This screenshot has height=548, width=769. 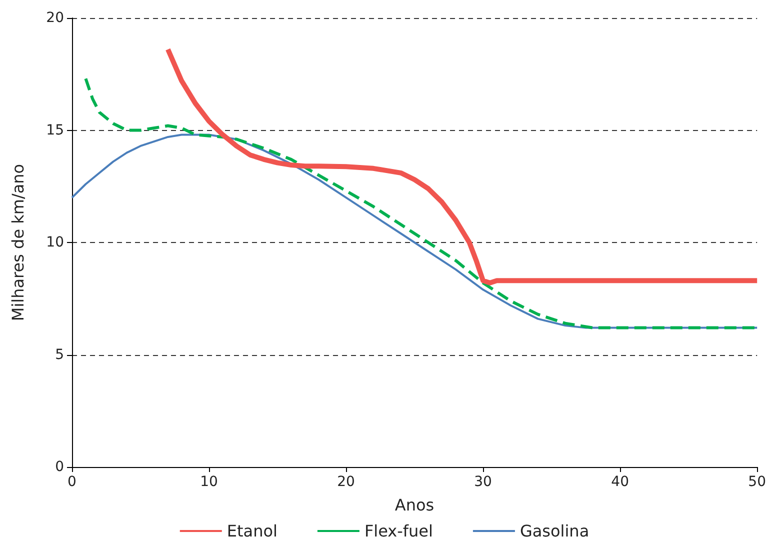 What do you see at coordinates (398, 531) in the screenshot?
I see `legend-label: Flex-fuel` at bounding box center [398, 531].